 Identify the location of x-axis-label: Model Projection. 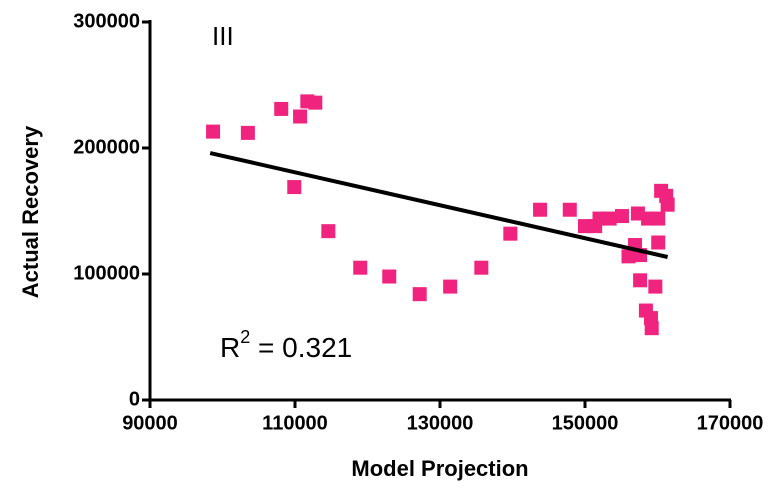
(439, 468).